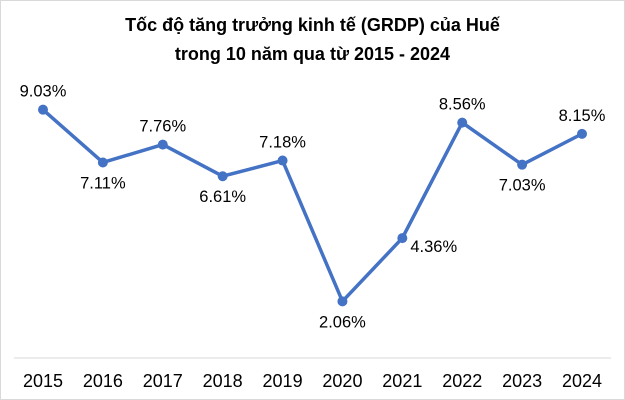 The height and width of the screenshot is (400, 625). Describe the element at coordinates (433, 247) in the screenshot. I see `data-label: 4.36%` at that location.